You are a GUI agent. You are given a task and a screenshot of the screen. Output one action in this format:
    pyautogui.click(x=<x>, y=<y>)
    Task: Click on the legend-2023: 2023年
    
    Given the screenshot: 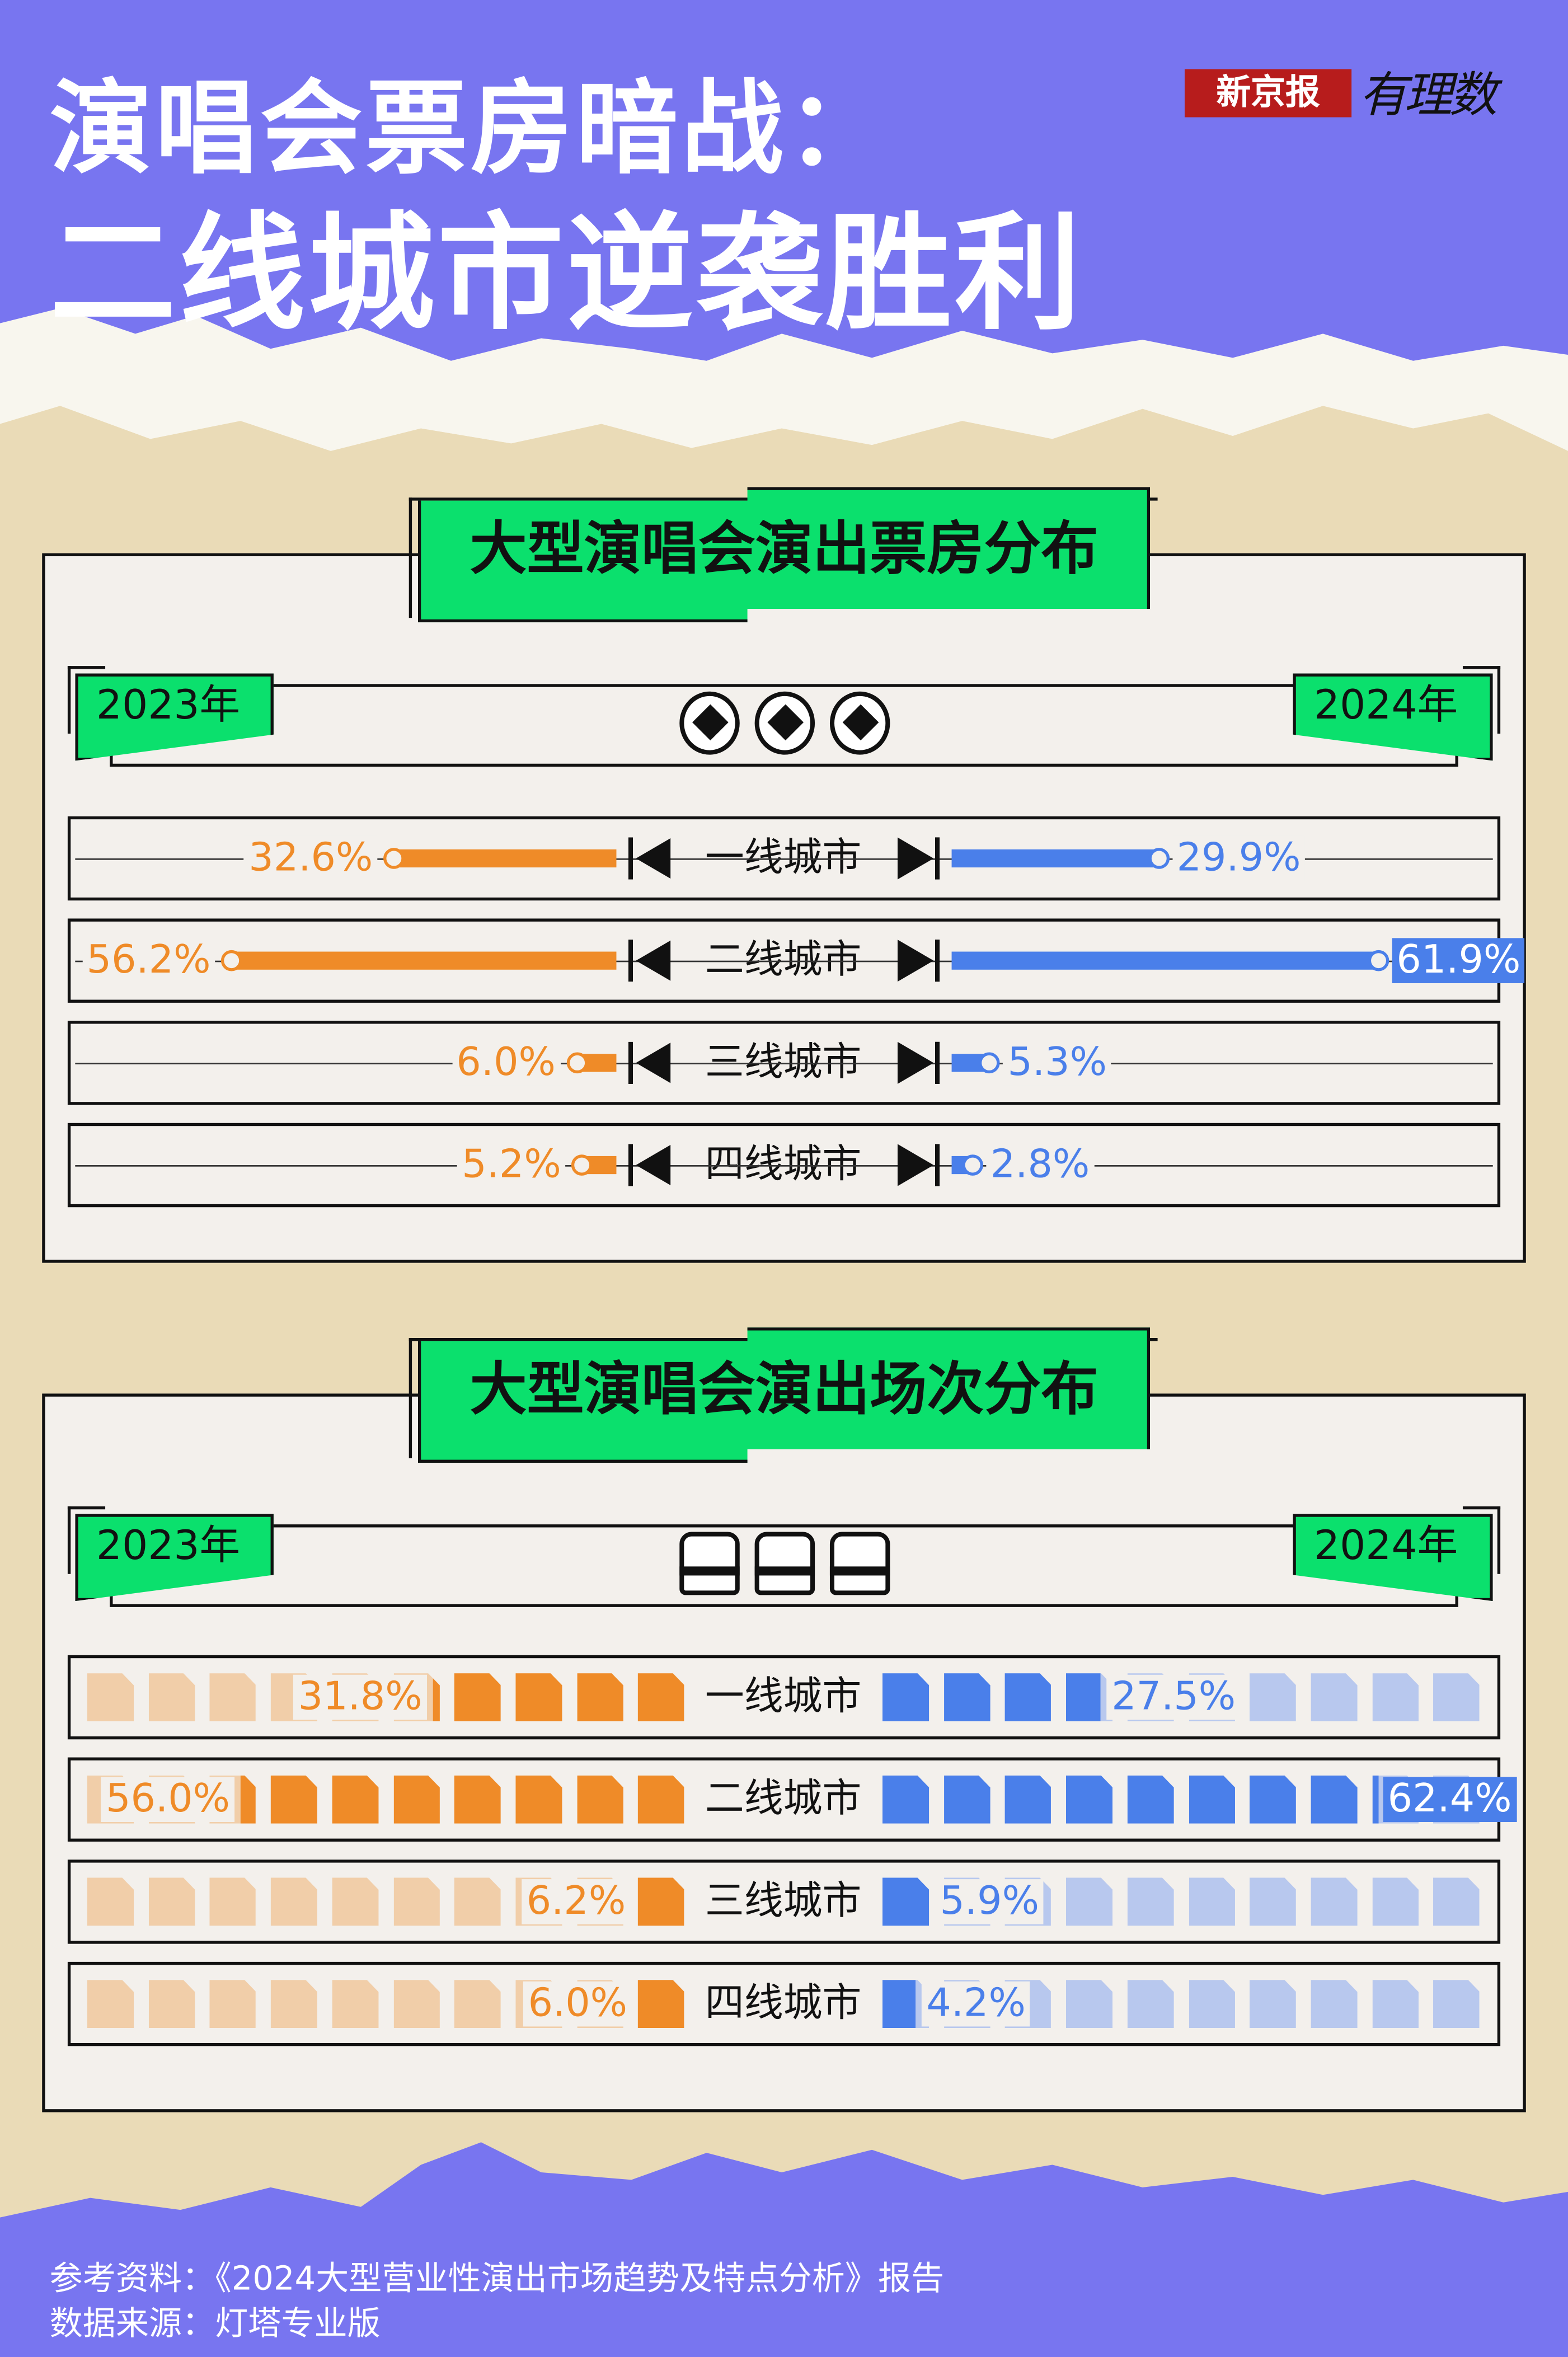 What is the action you would take?
    pyautogui.click(x=175, y=717)
    